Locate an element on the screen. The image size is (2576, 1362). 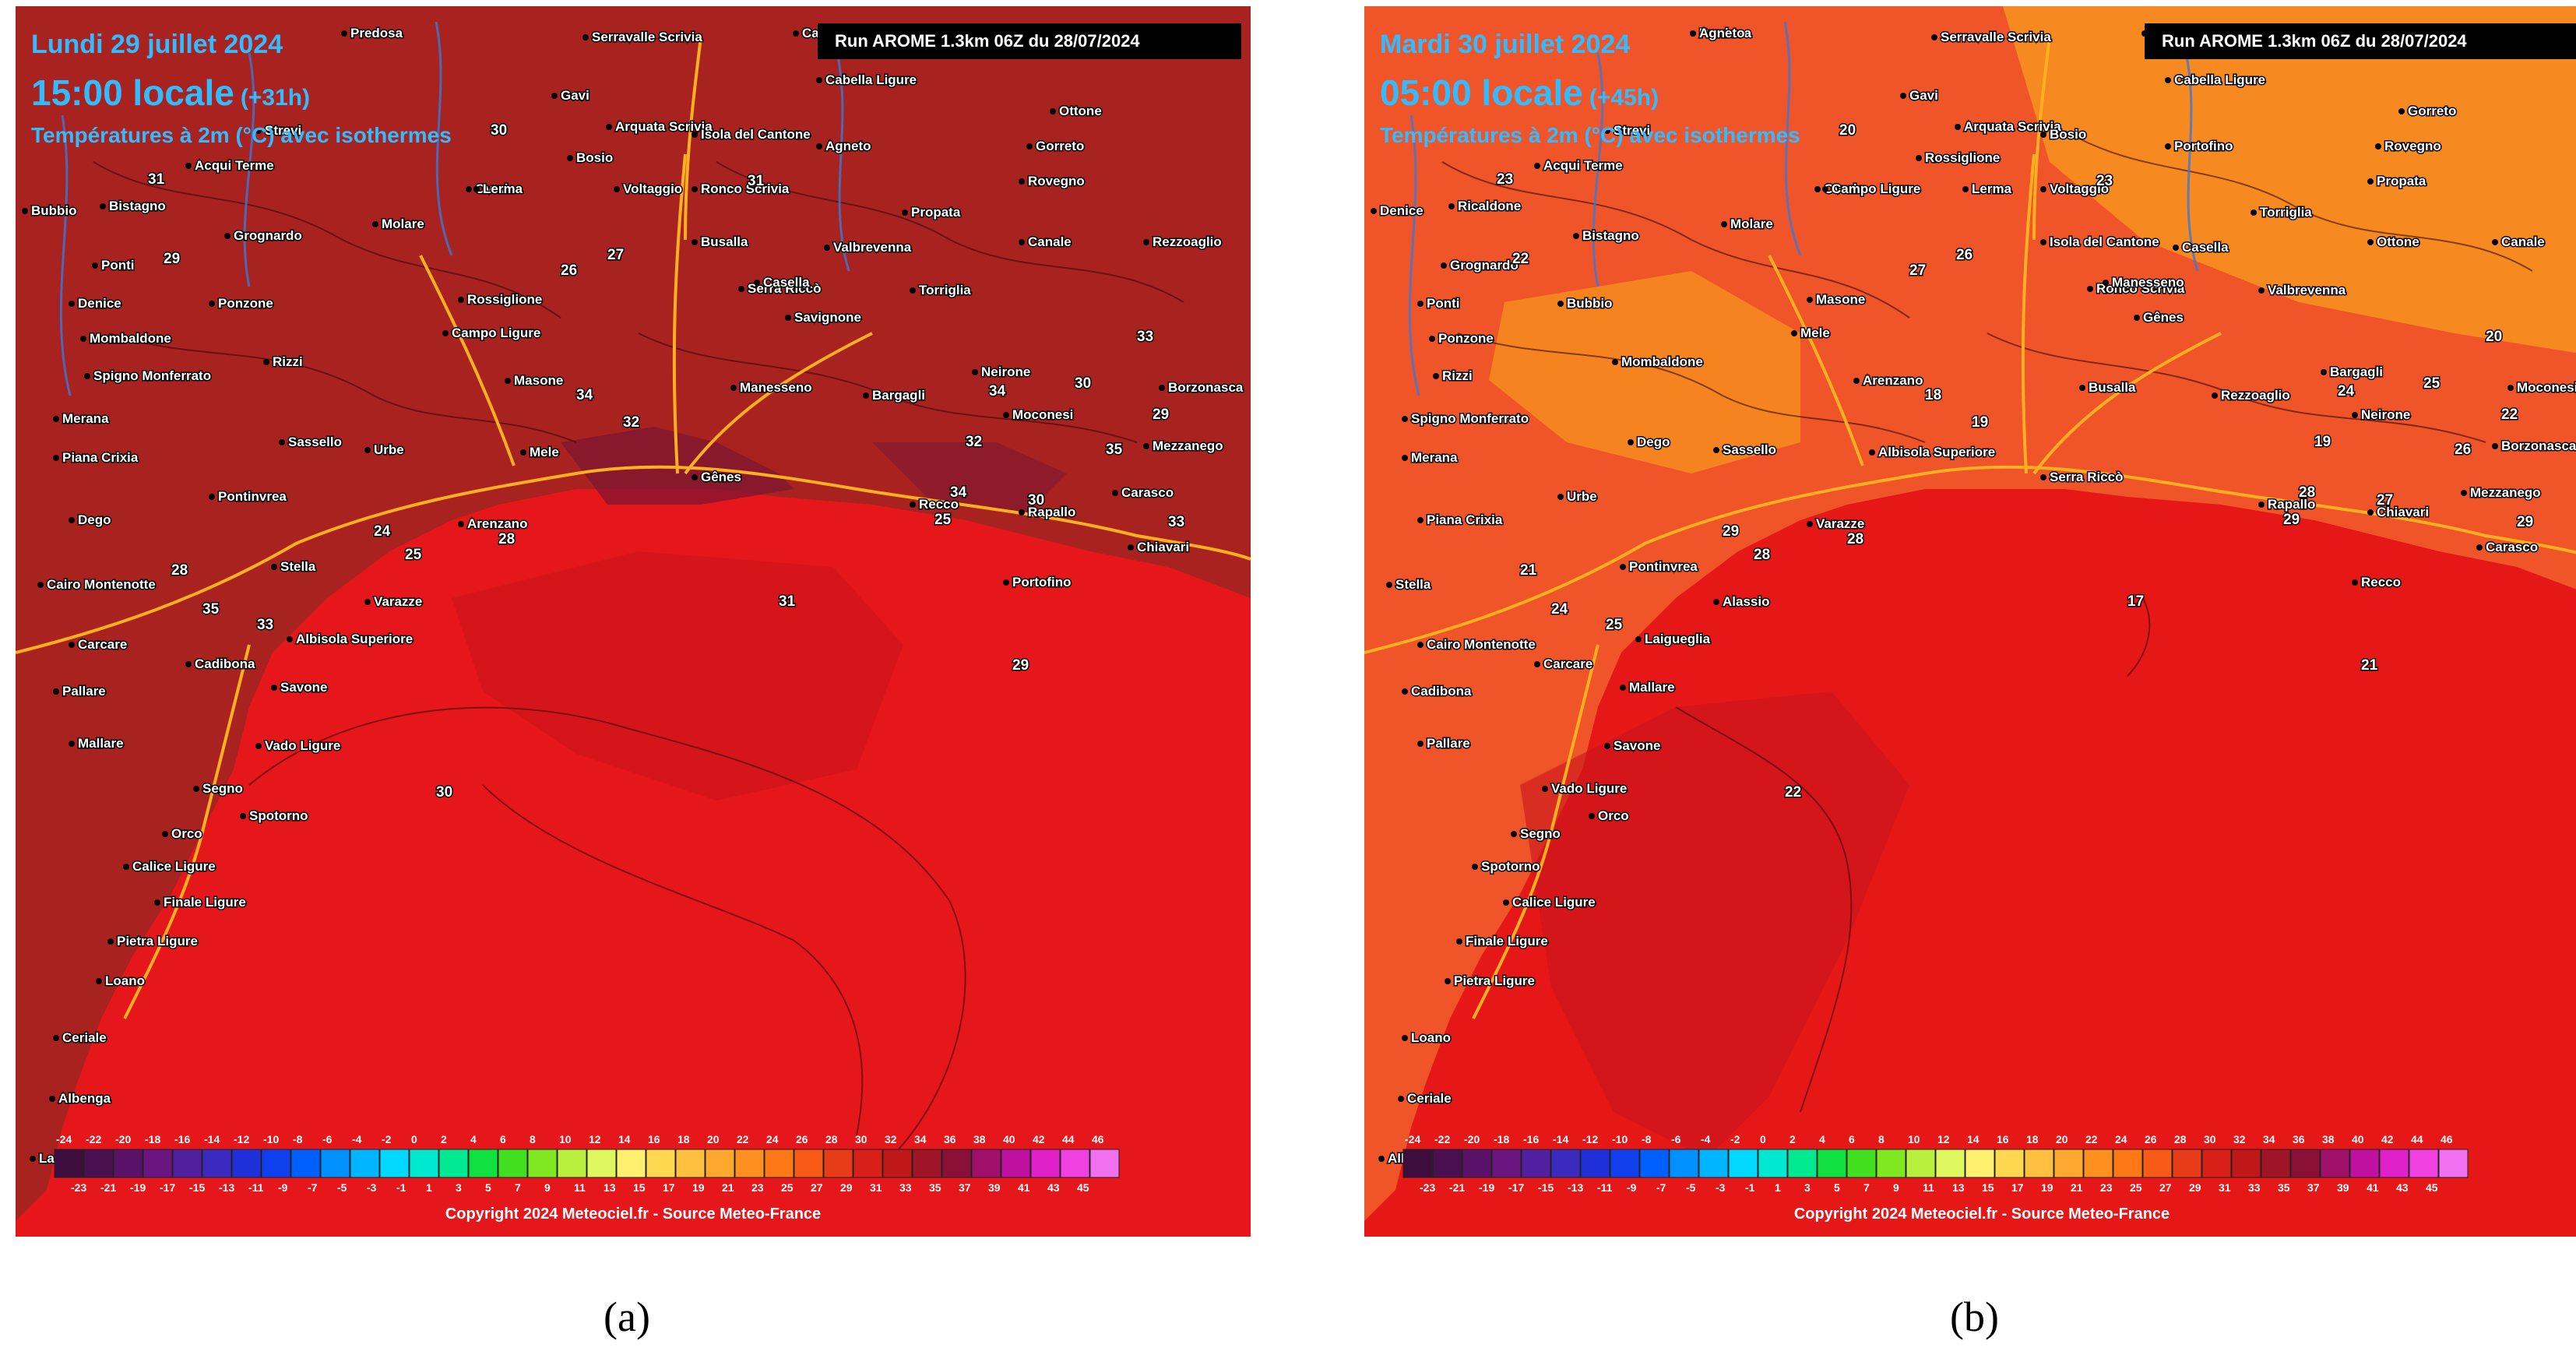
place-label: Lerma is located at coordinates (503, 189).